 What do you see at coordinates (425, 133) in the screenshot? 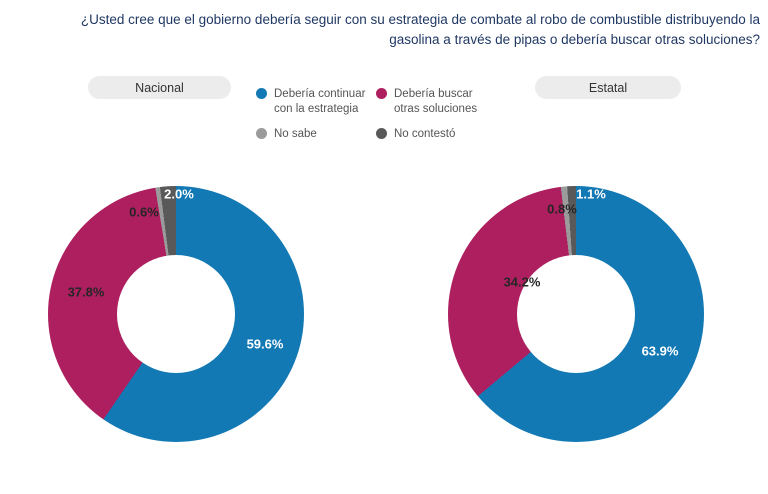
I see `legend-label: No contestó` at bounding box center [425, 133].